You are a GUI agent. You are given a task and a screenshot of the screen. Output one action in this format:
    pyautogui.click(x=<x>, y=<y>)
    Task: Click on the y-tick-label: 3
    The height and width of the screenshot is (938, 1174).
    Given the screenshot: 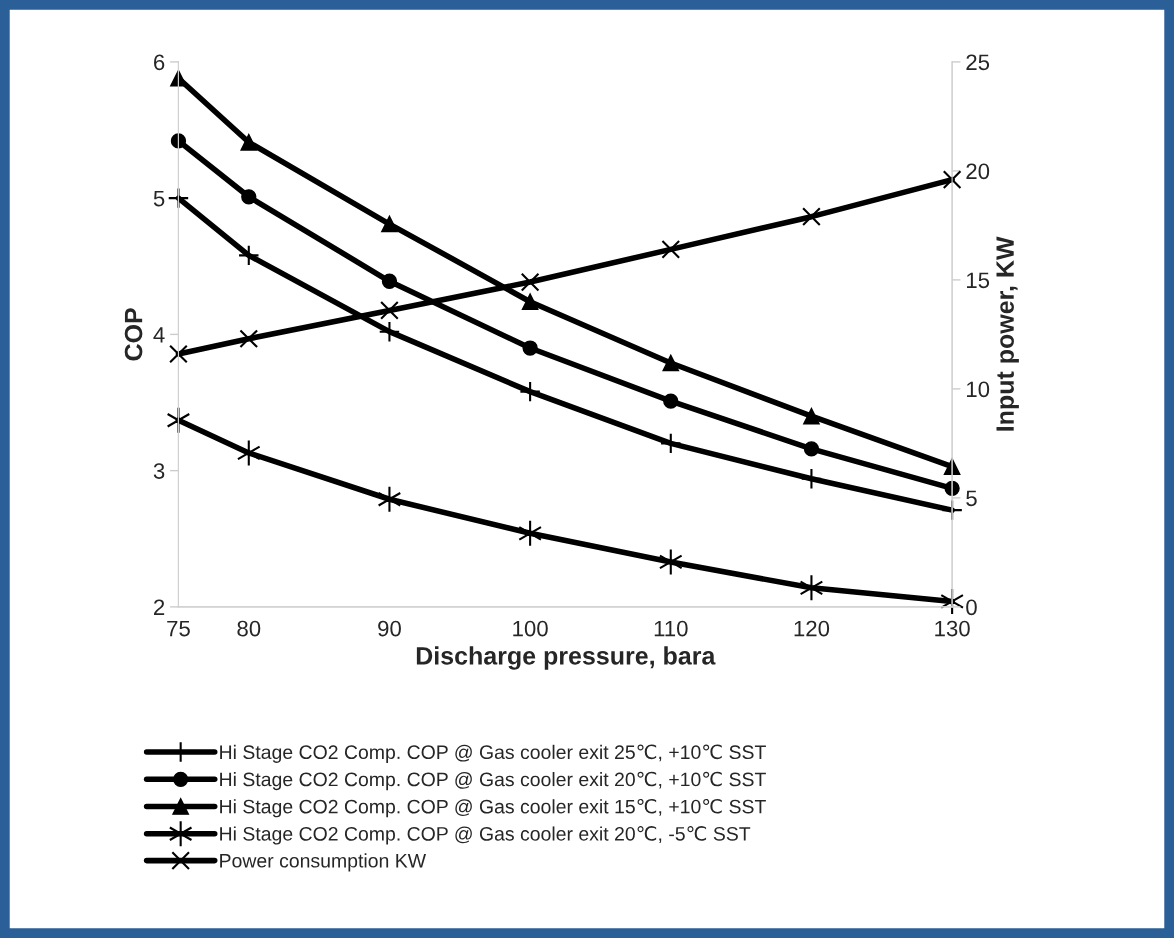 What is the action you would take?
    pyautogui.click(x=159, y=471)
    